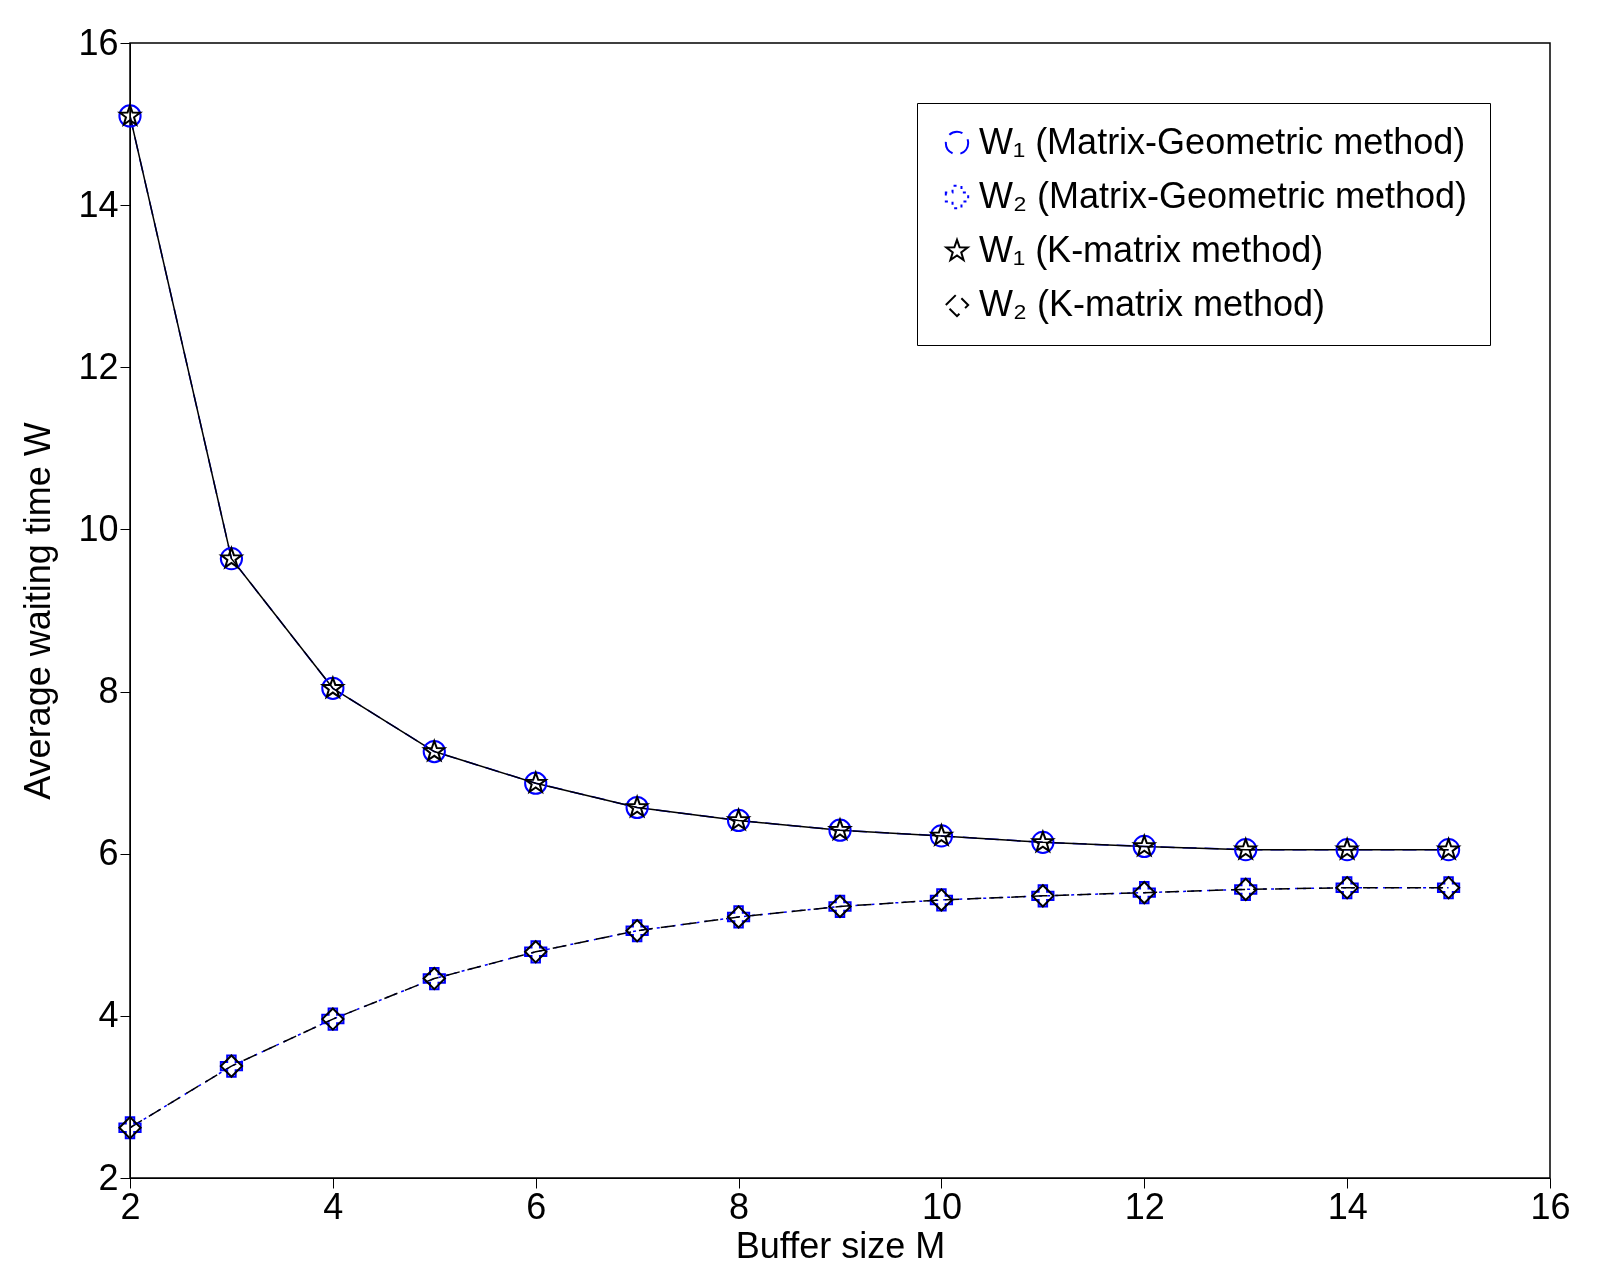 The height and width of the screenshot is (1285, 1622). What do you see at coordinates (1144, 1206) in the screenshot?
I see `x-tick-label: 12` at bounding box center [1144, 1206].